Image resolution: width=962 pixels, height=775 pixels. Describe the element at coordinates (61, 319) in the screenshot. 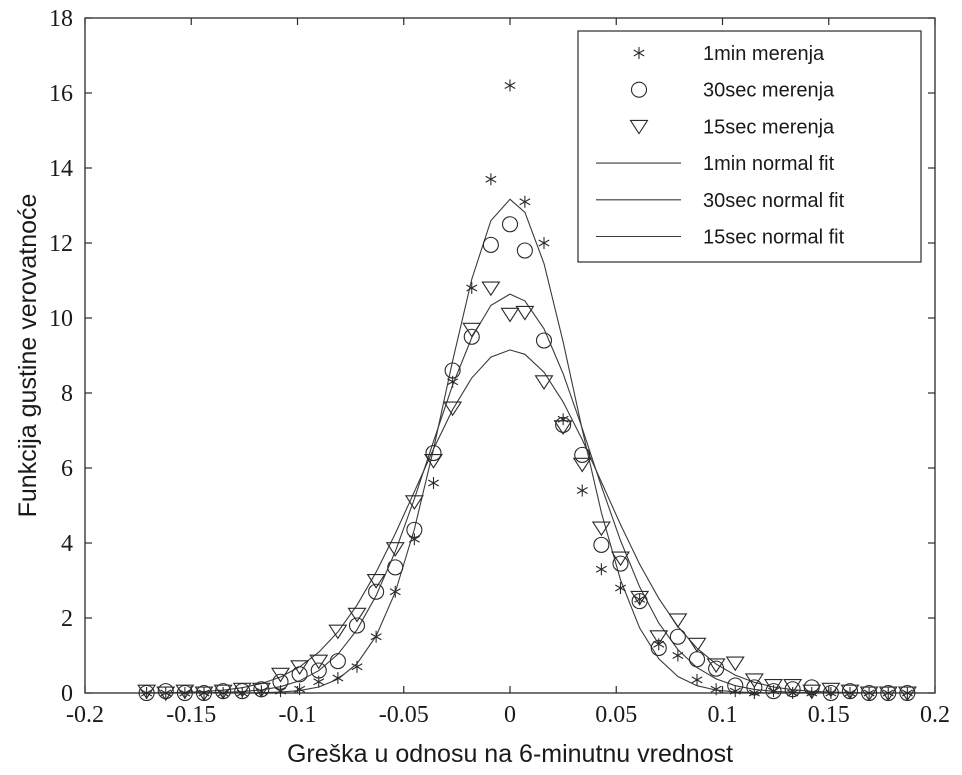

I see `y-tick-label: 10` at that location.